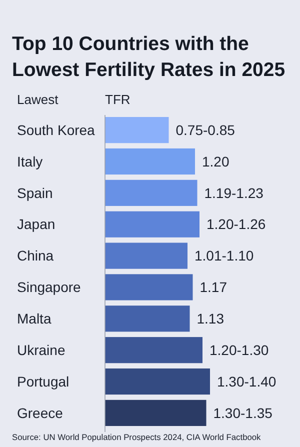 This screenshot has width=300, height=447. I want to click on data-label: 1.13, so click(210, 318).